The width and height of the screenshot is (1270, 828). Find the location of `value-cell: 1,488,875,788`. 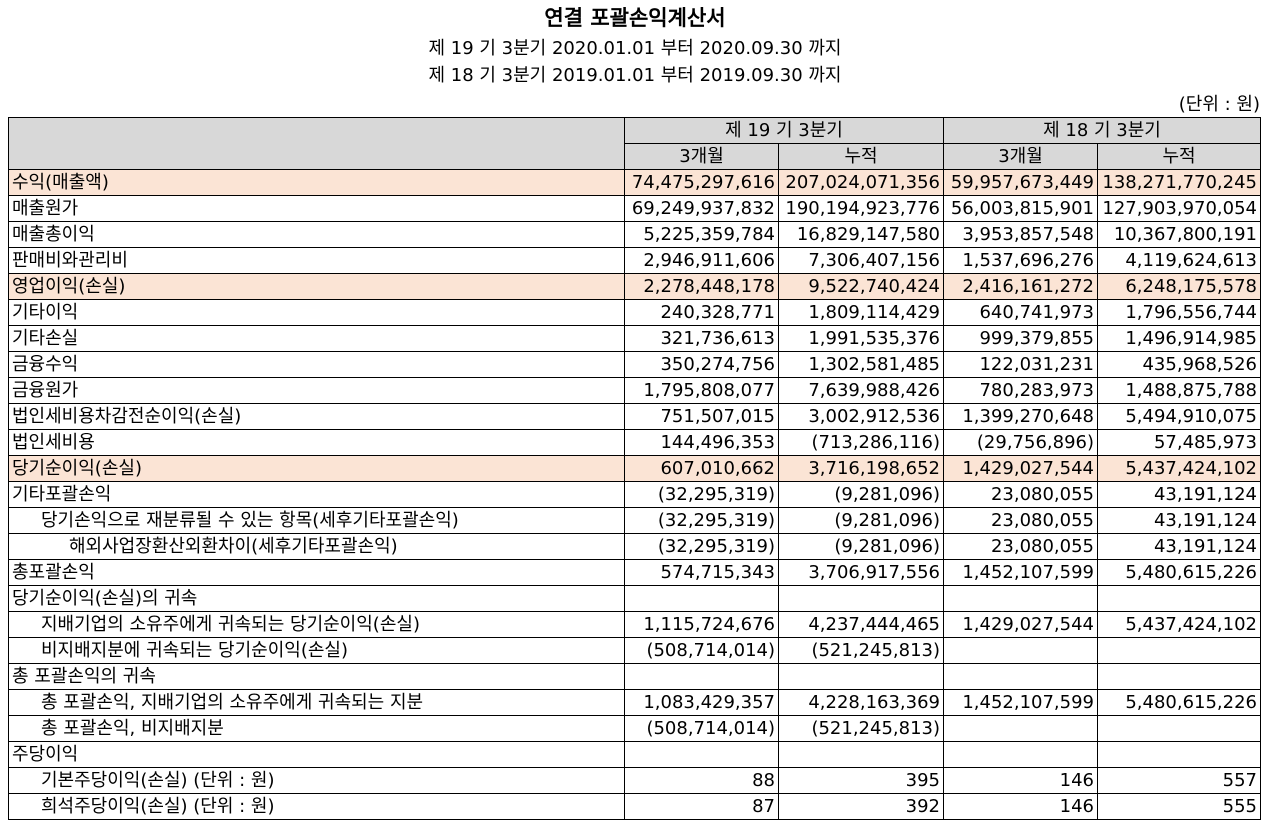

value-cell: 1,488,875,788 is located at coordinates (1179, 390).